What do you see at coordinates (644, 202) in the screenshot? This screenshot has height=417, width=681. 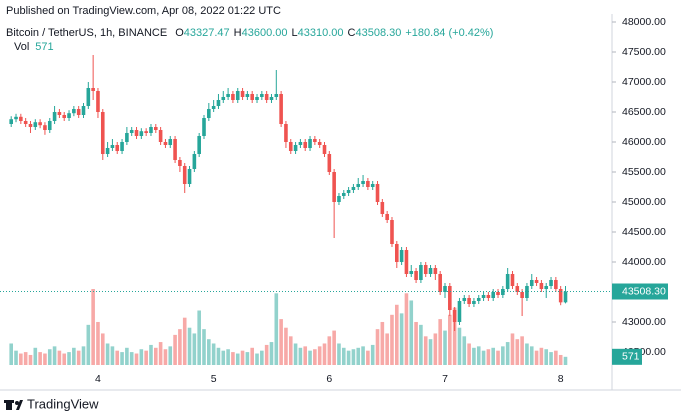 I see `y-tick-label: 45000.00` at bounding box center [644, 202].